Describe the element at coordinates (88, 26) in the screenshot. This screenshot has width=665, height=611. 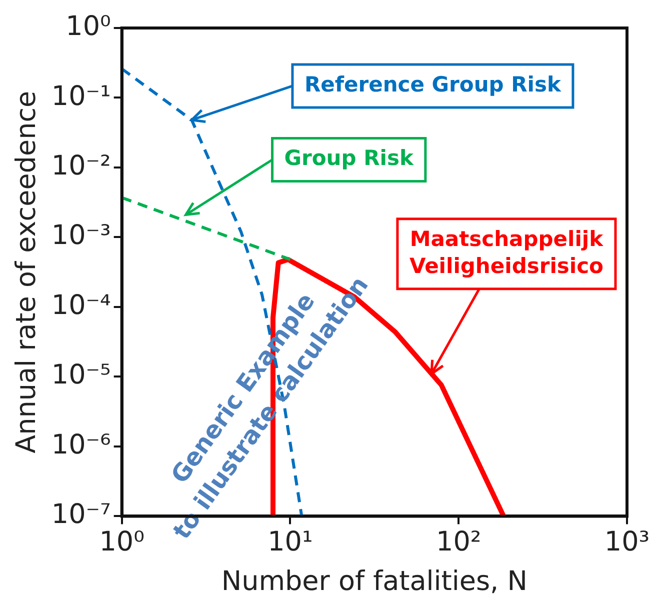
I see `y-tick-label: 10⁰` at that location.